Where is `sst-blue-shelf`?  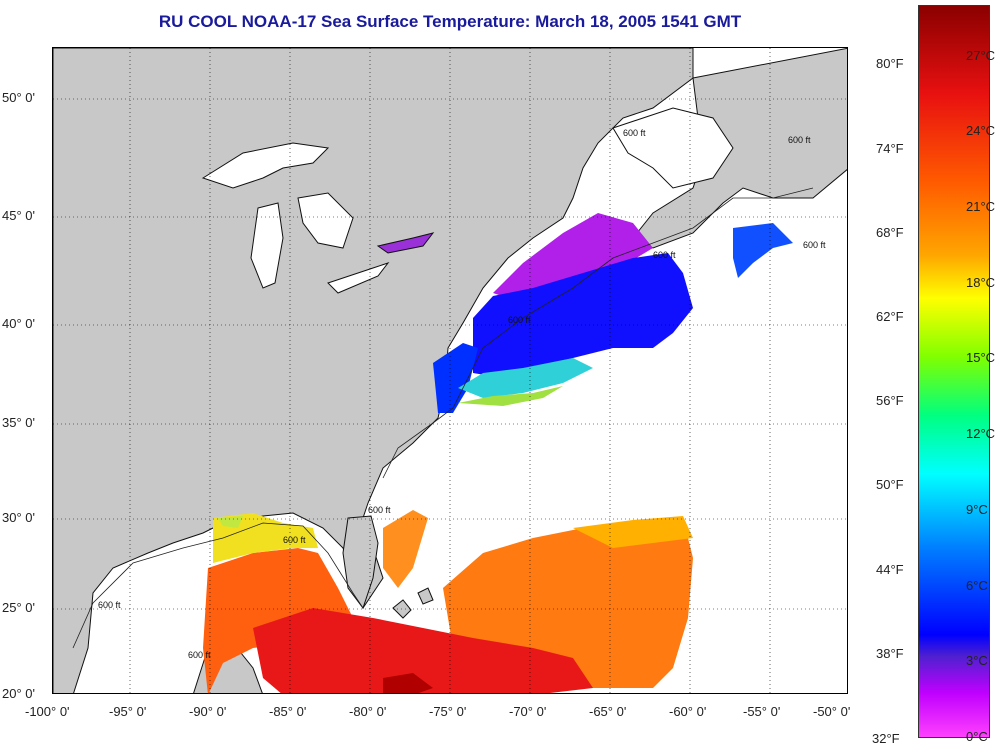
sst-blue-shelf is located at coordinates (583, 315).